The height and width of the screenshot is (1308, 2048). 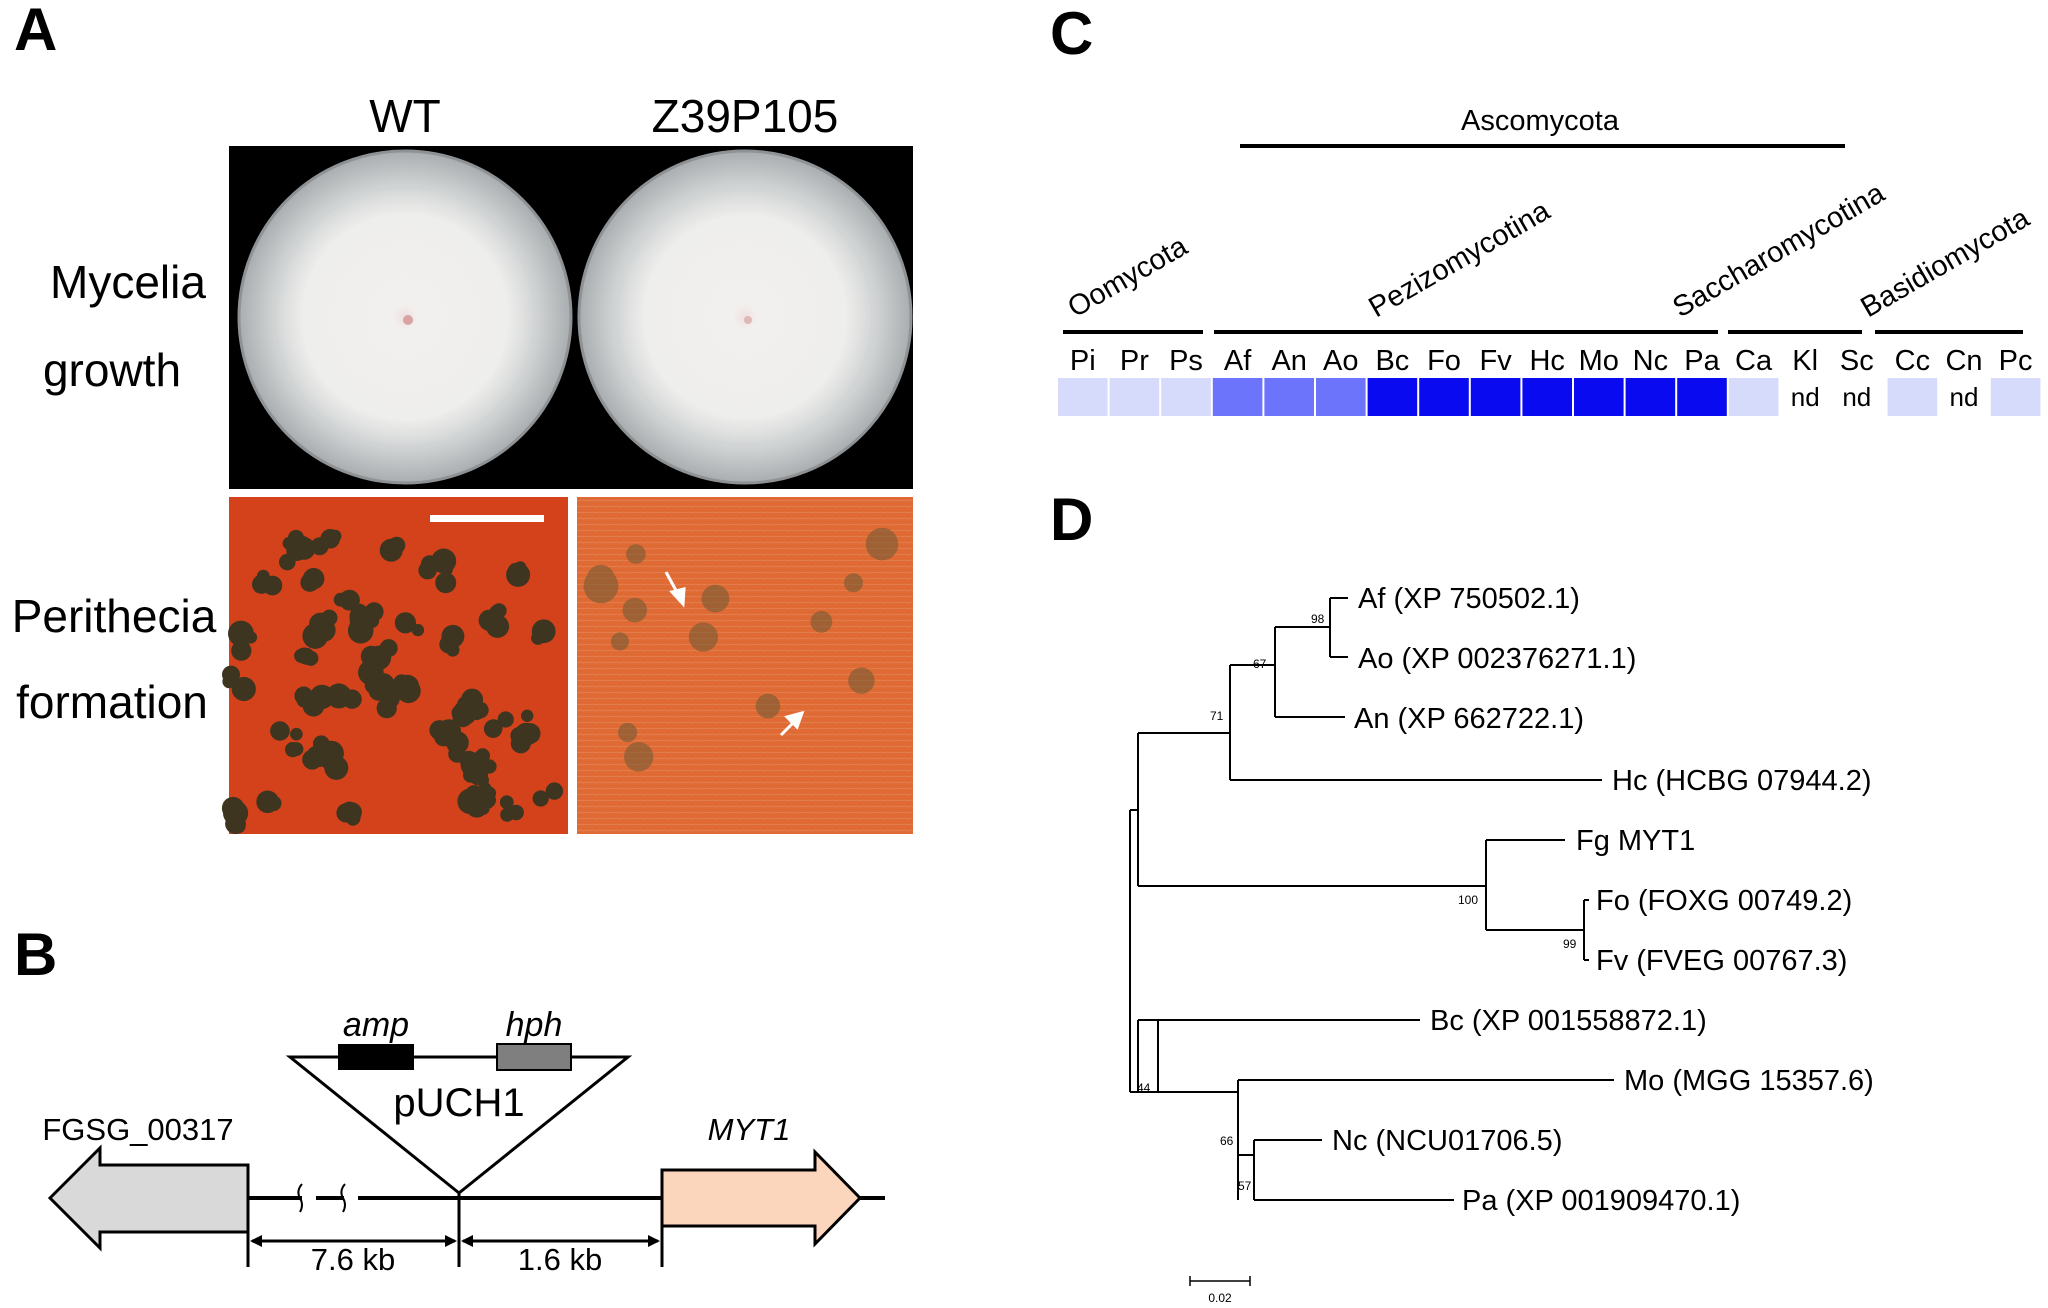 What do you see at coordinates (1650, 361) in the screenshot?
I see `species-label-nc: Nc` at bounding box center [1650, 361].